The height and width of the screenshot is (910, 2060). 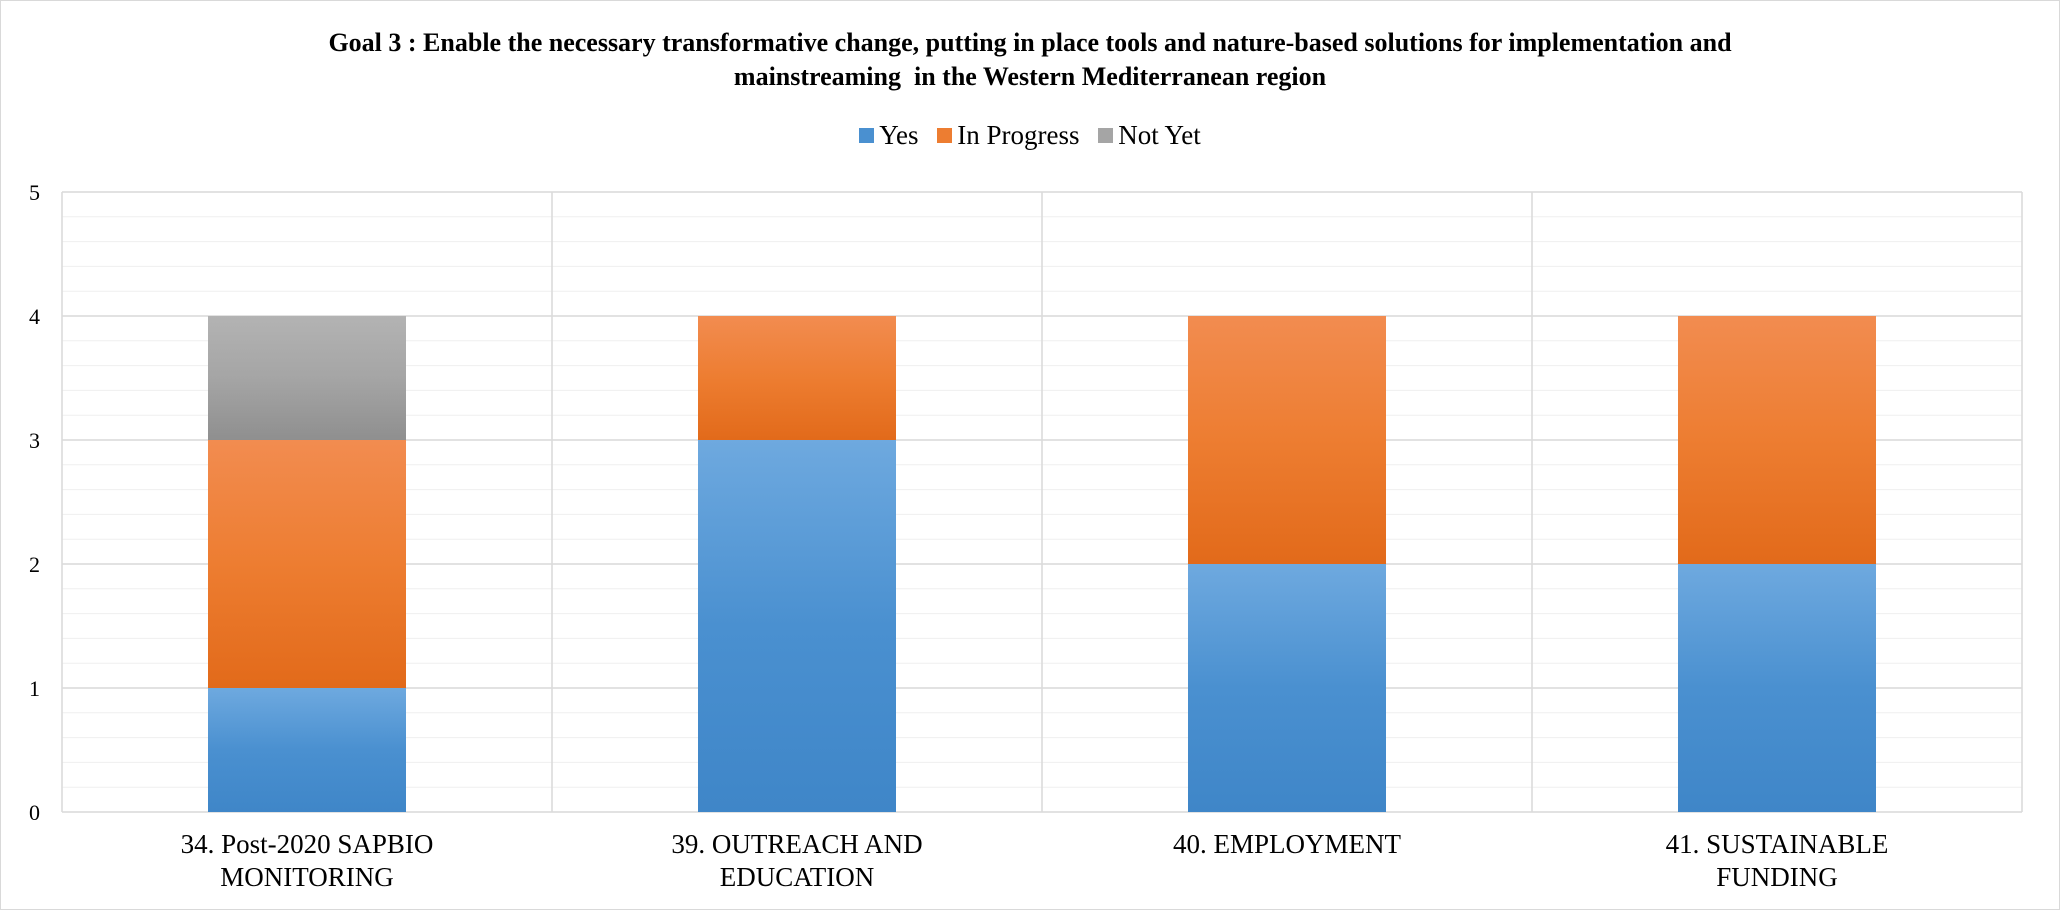 What do you see at coordinates (34, 564) in the screenshot?
I see `y-tick-label: 2` at bounding box center [34, 564].